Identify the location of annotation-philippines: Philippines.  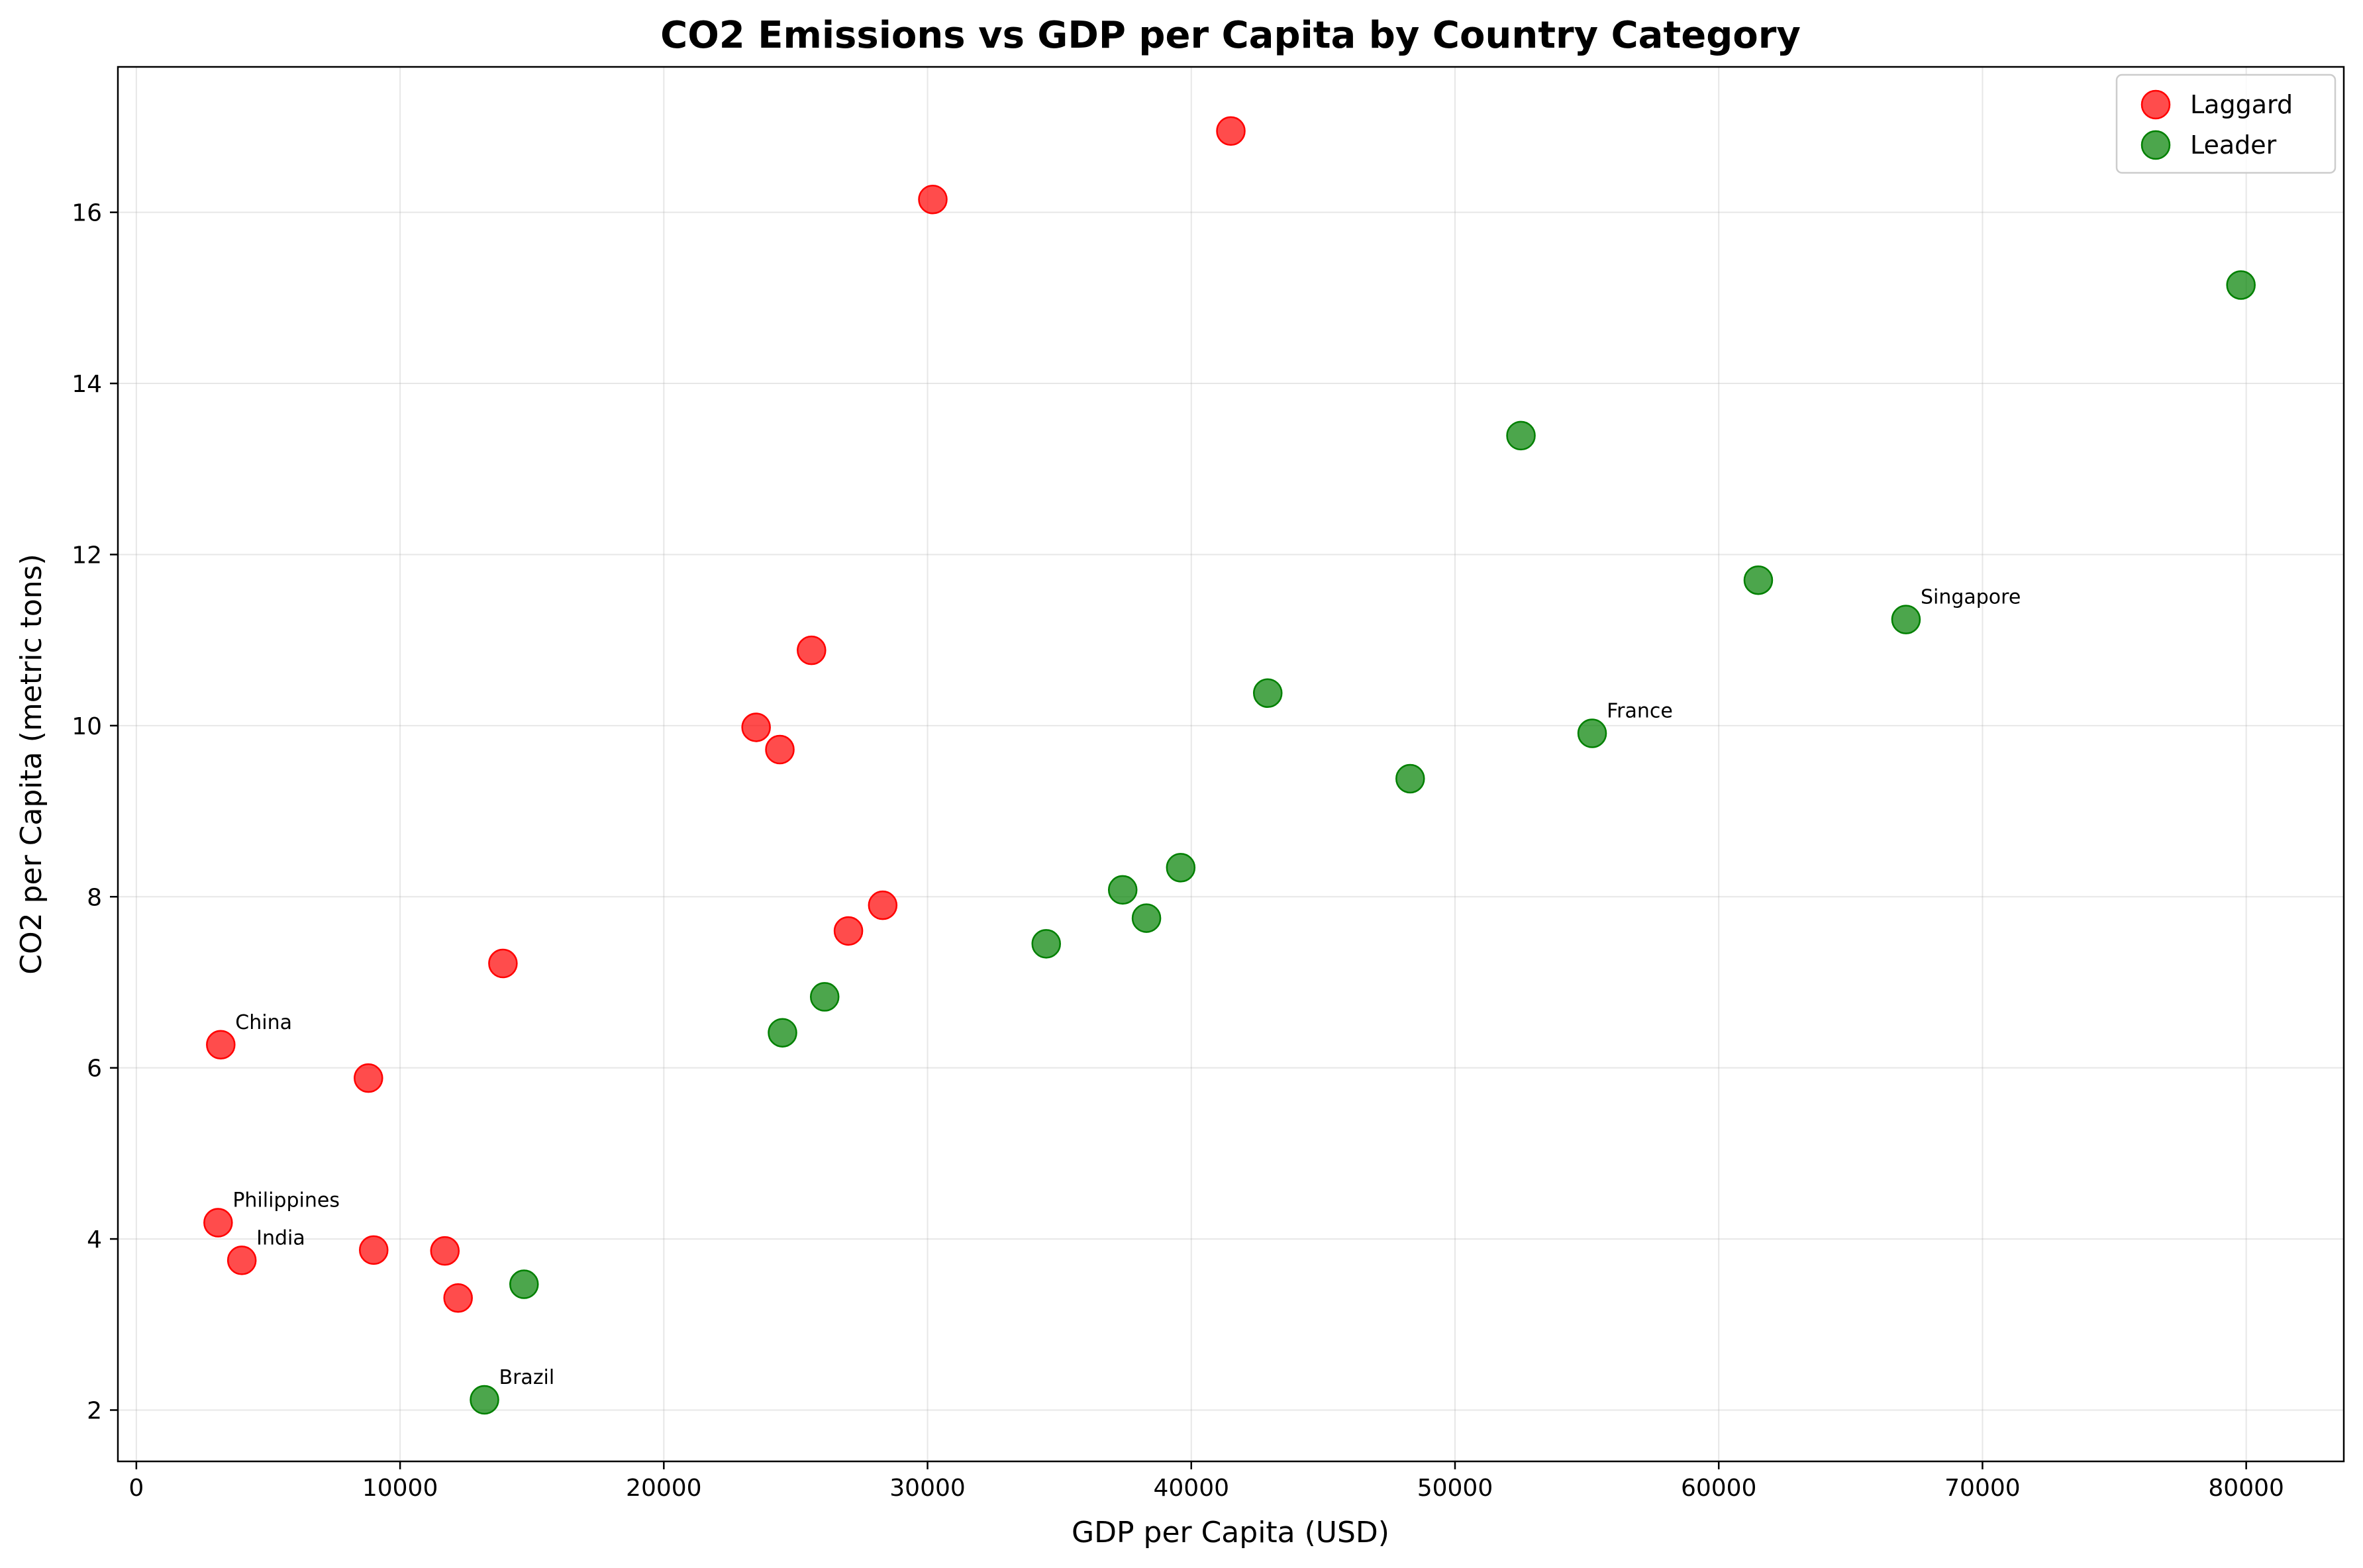
(286, 1200).